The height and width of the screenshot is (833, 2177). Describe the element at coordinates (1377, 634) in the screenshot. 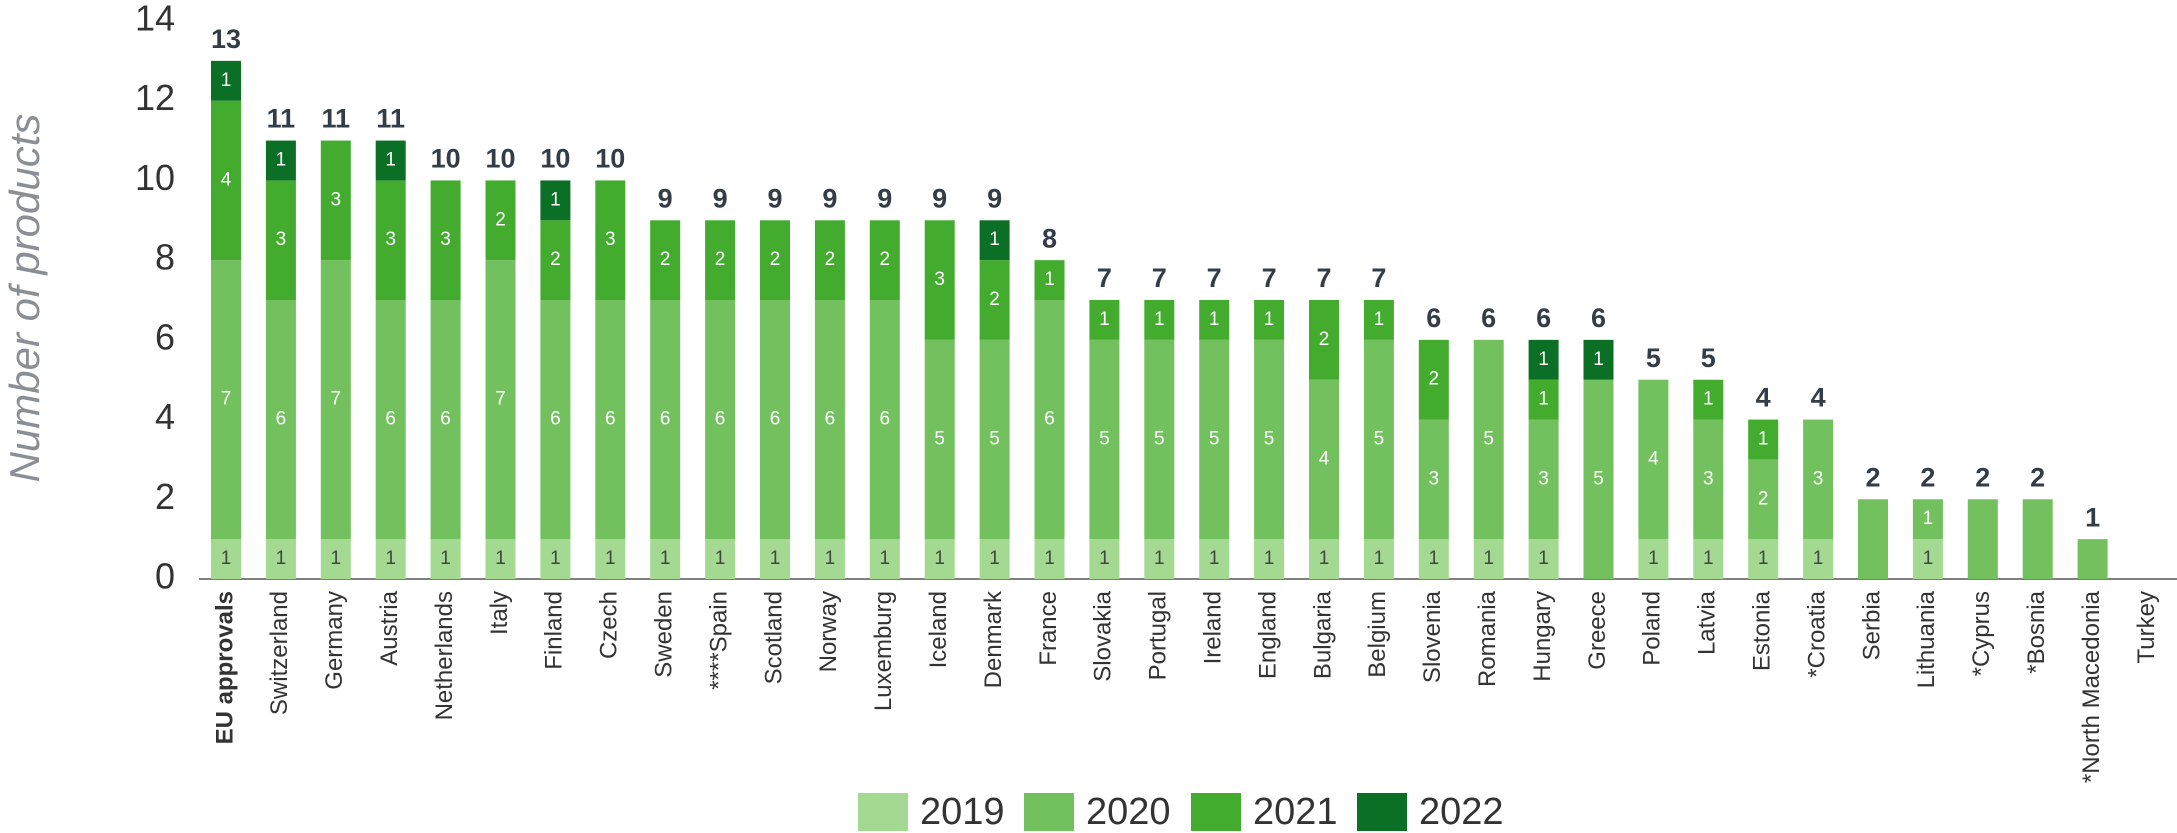

I see `x-tick-label: Belgium` at that location.